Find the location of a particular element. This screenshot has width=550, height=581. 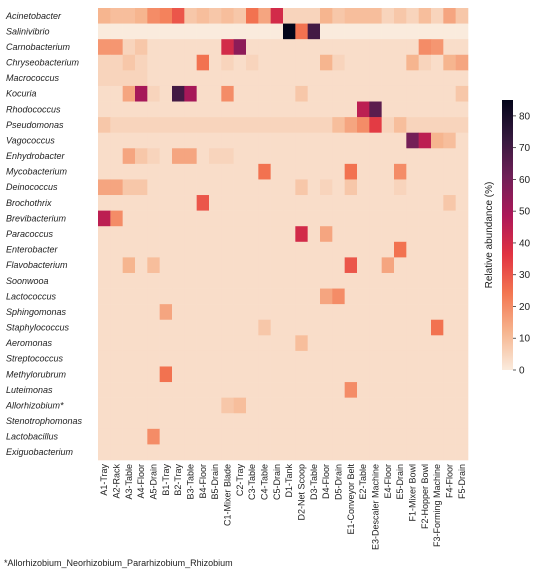

colorbar: 0 10 20 30 40 50 60 70 80 Relative abundance (%) is located at coordinates (507, 238).